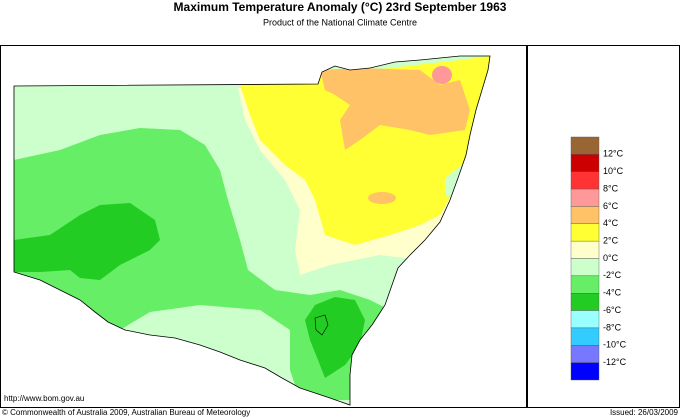 This screenshot has width=680, height=420. What do you see at coordinates (612, 327) in the screenshot?
I see `legend-label: -8°C` at bounding box center [612, 327].